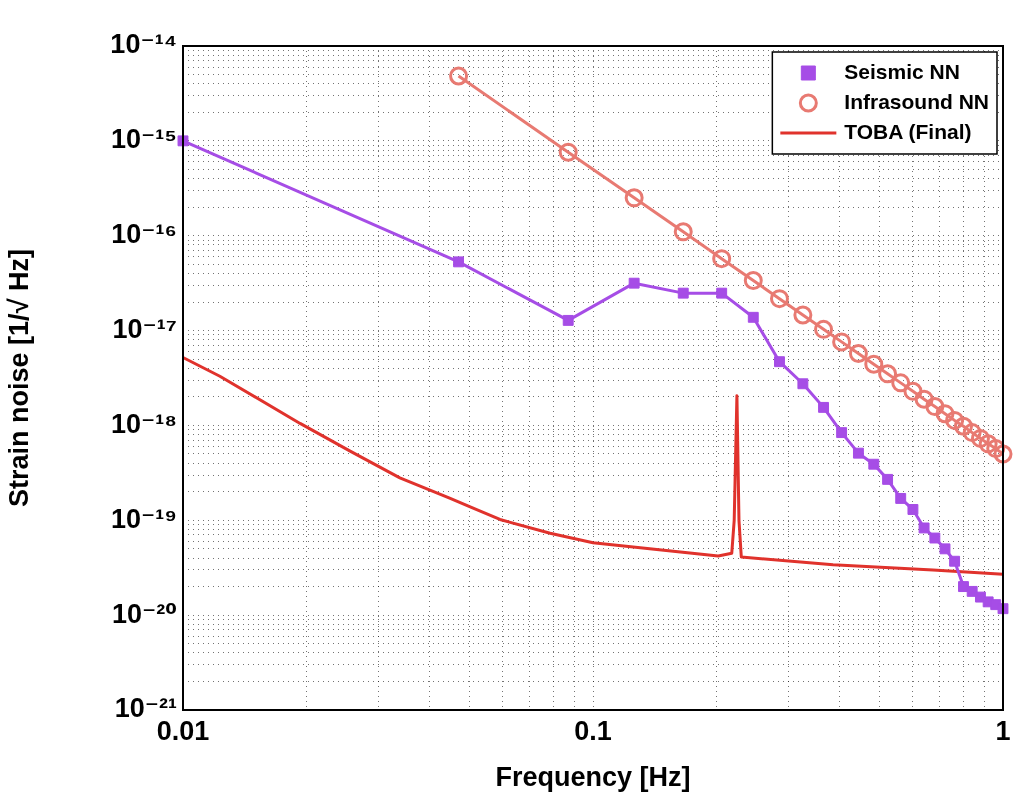  Describe the element at coordinates (144, 234) in the screenshot. I see `y-tick-label: 10⁻¹⁶` at that location.